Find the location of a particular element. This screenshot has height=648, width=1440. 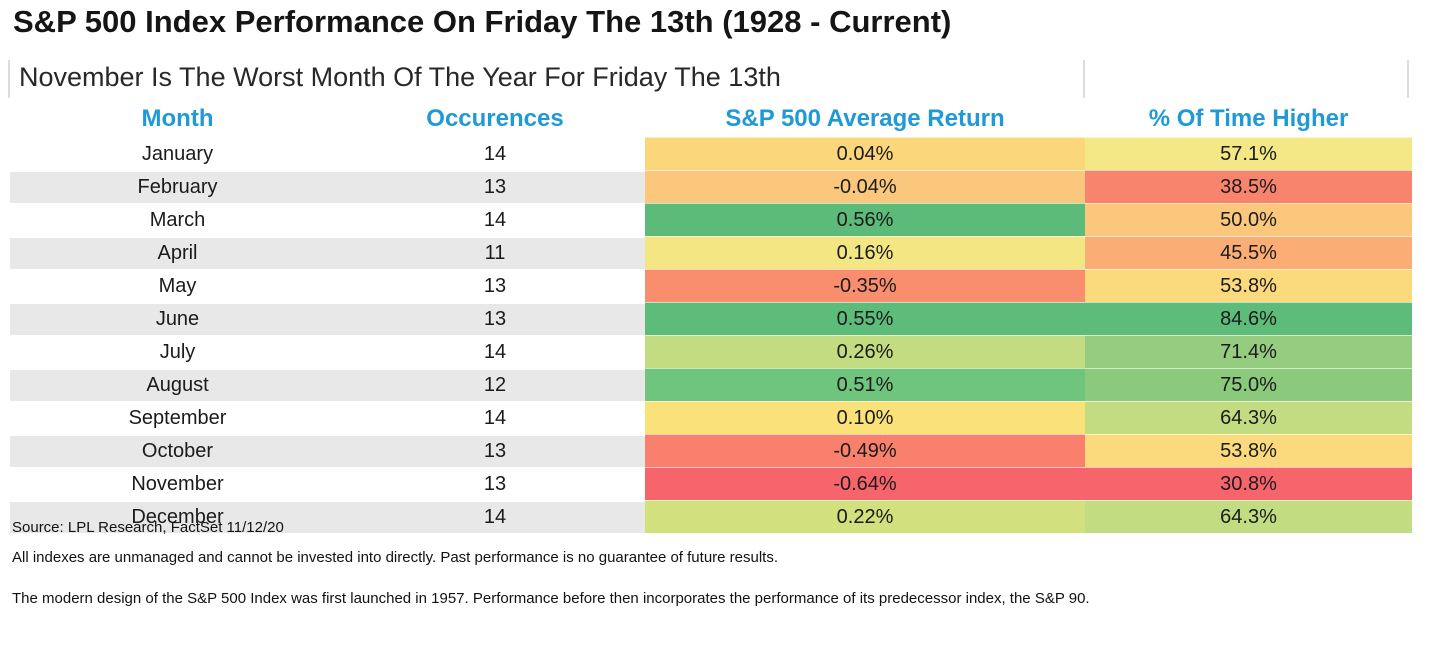

pct-higher-cell: 84.6% is located at coordinates (1248, 318).